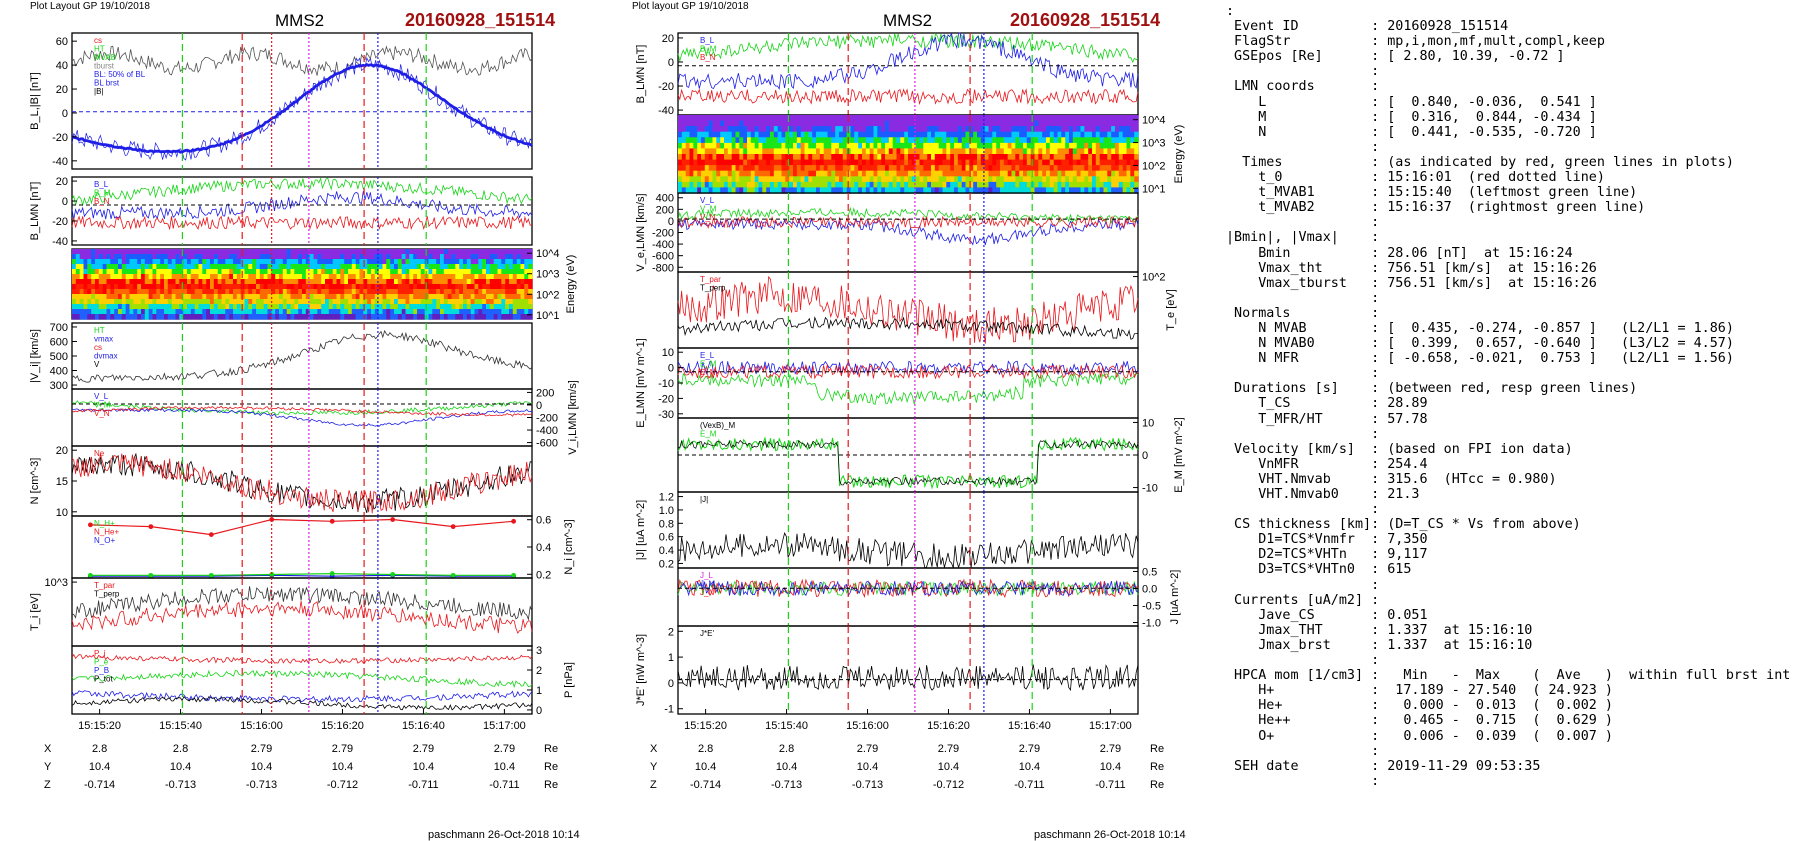 This screenshot has width=1804, height=841. I want to click on y-tick-label: 10^2, so click(1154, 278).